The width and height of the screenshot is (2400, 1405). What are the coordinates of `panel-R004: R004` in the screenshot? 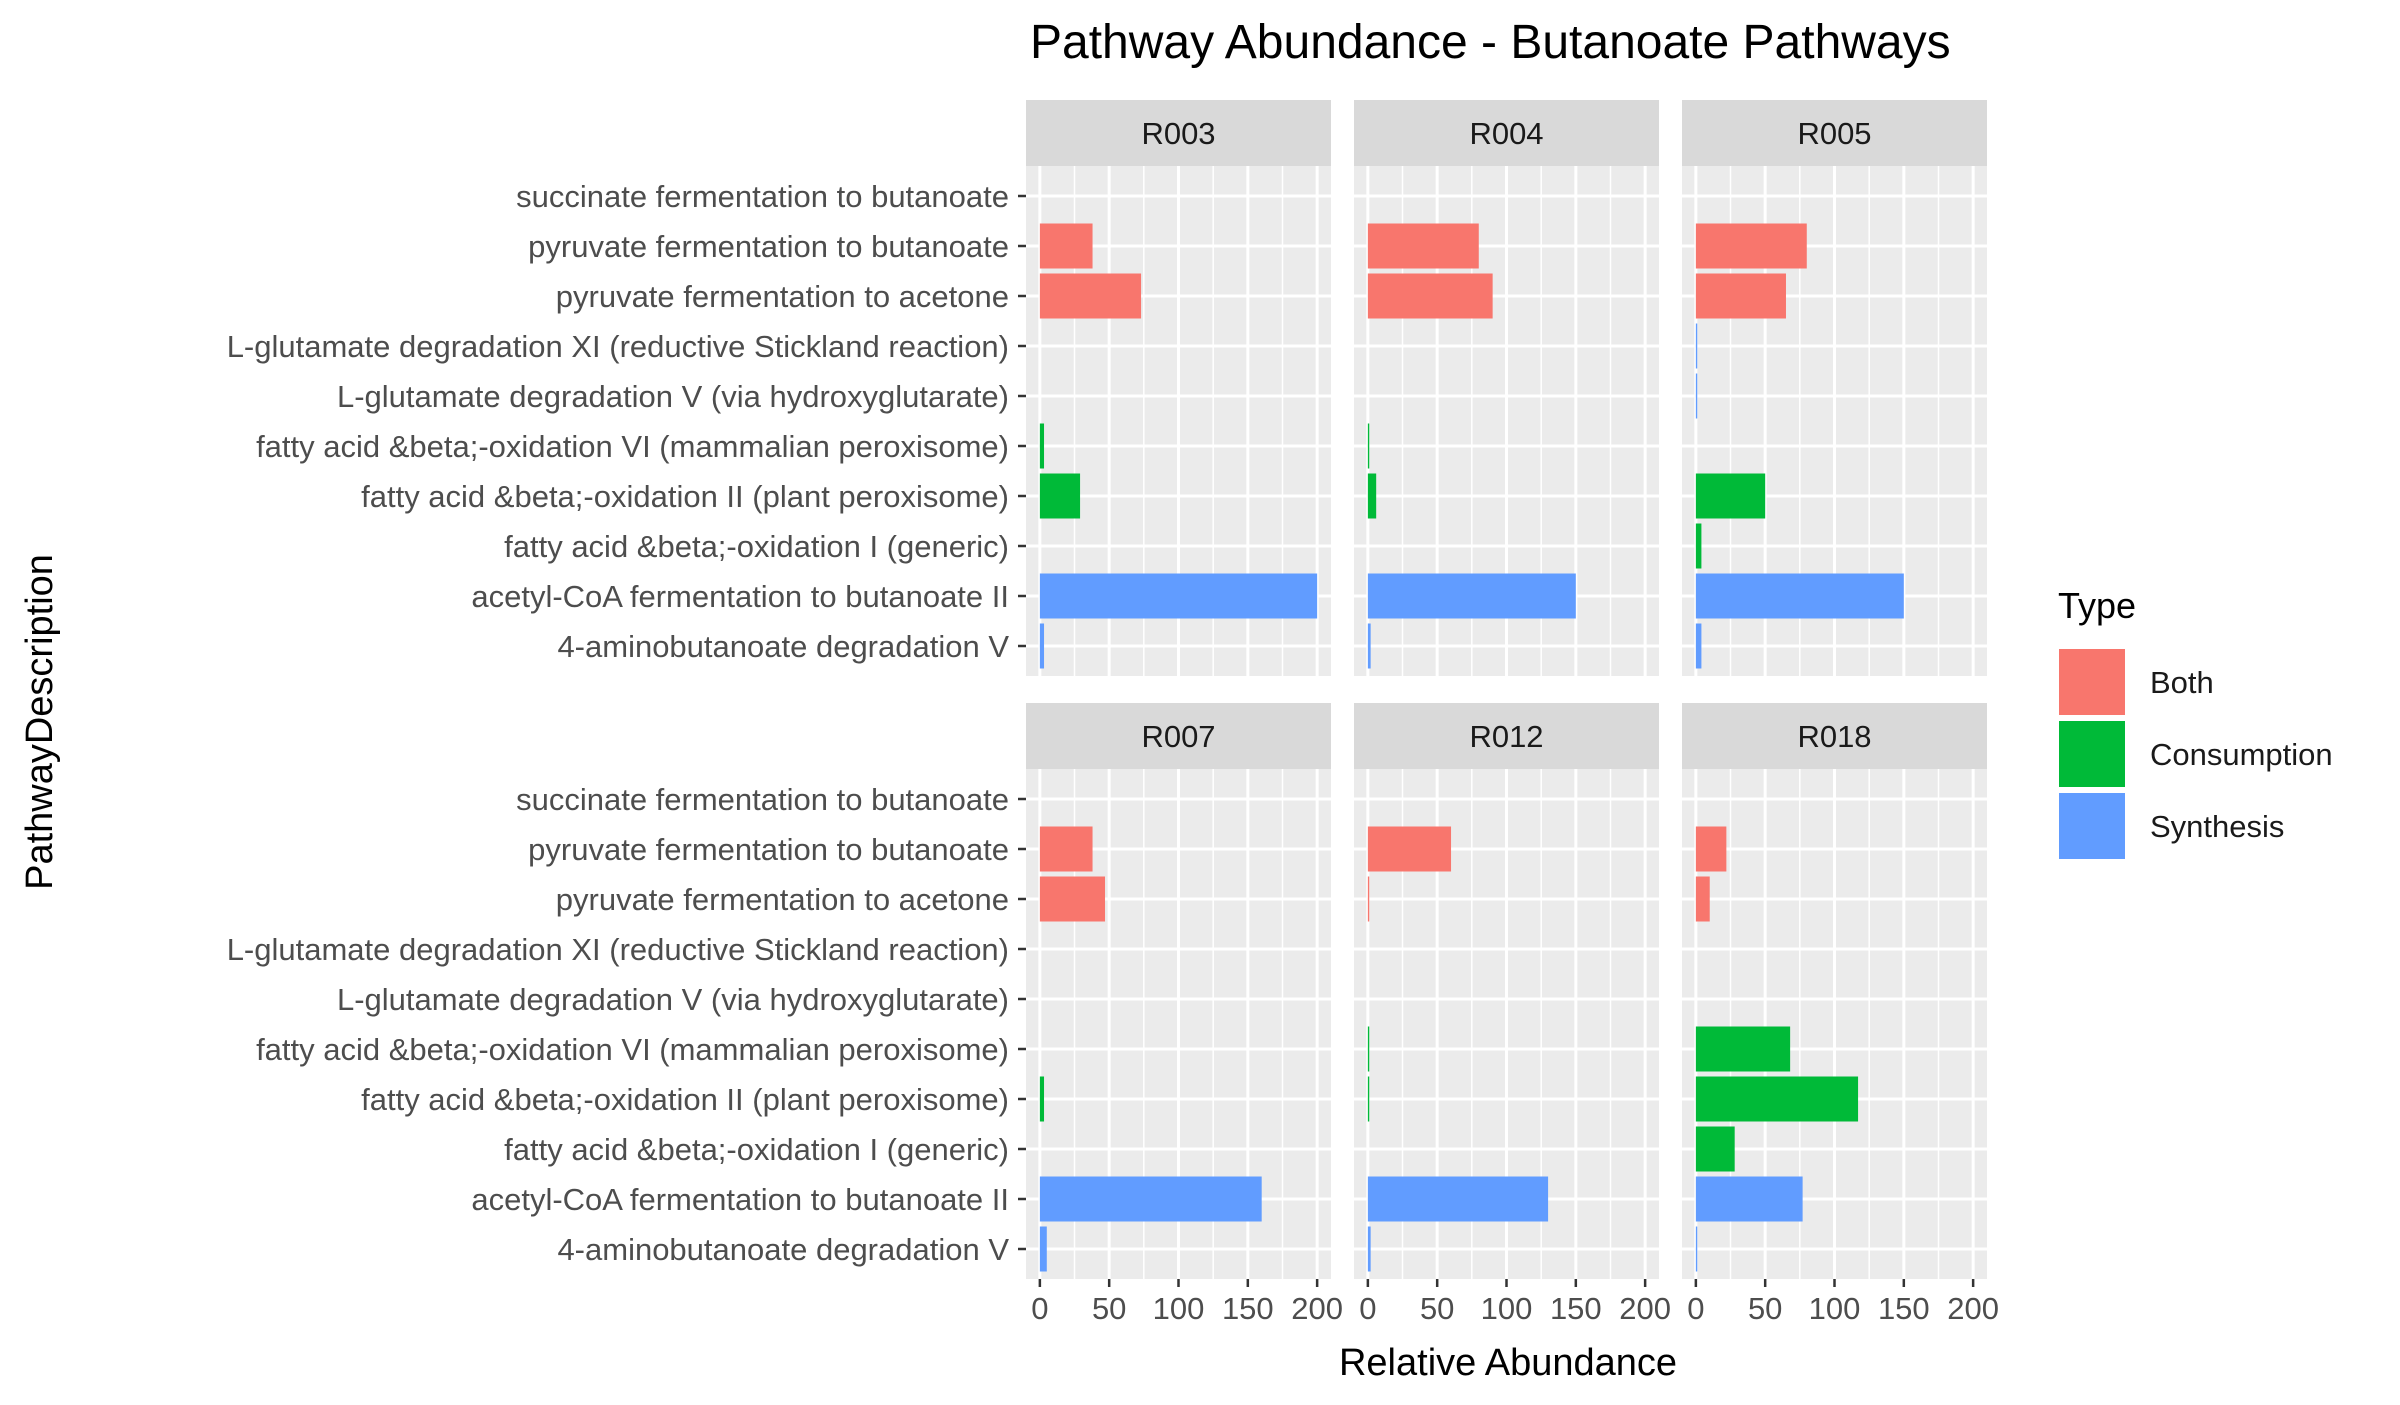 It's located at (1506, 388).